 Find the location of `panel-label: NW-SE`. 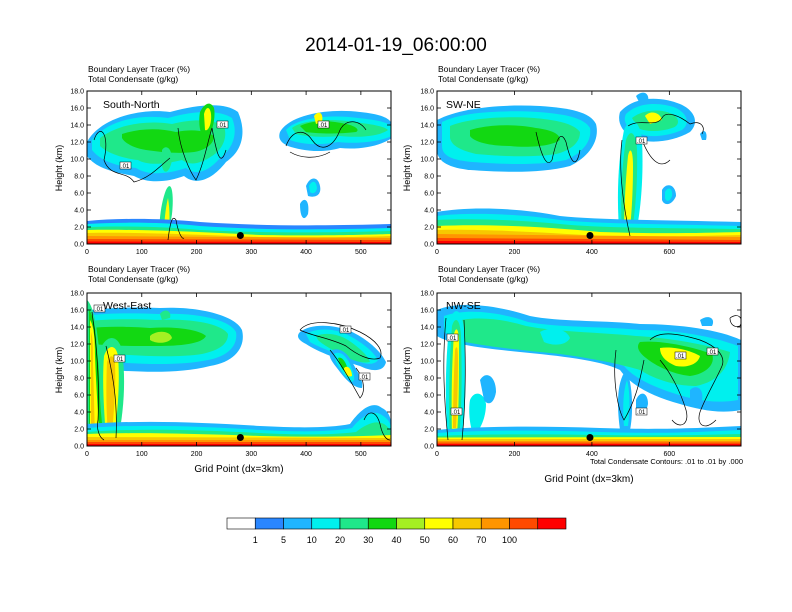

panel-label: NW-SE is located at coordinates (463, 306).